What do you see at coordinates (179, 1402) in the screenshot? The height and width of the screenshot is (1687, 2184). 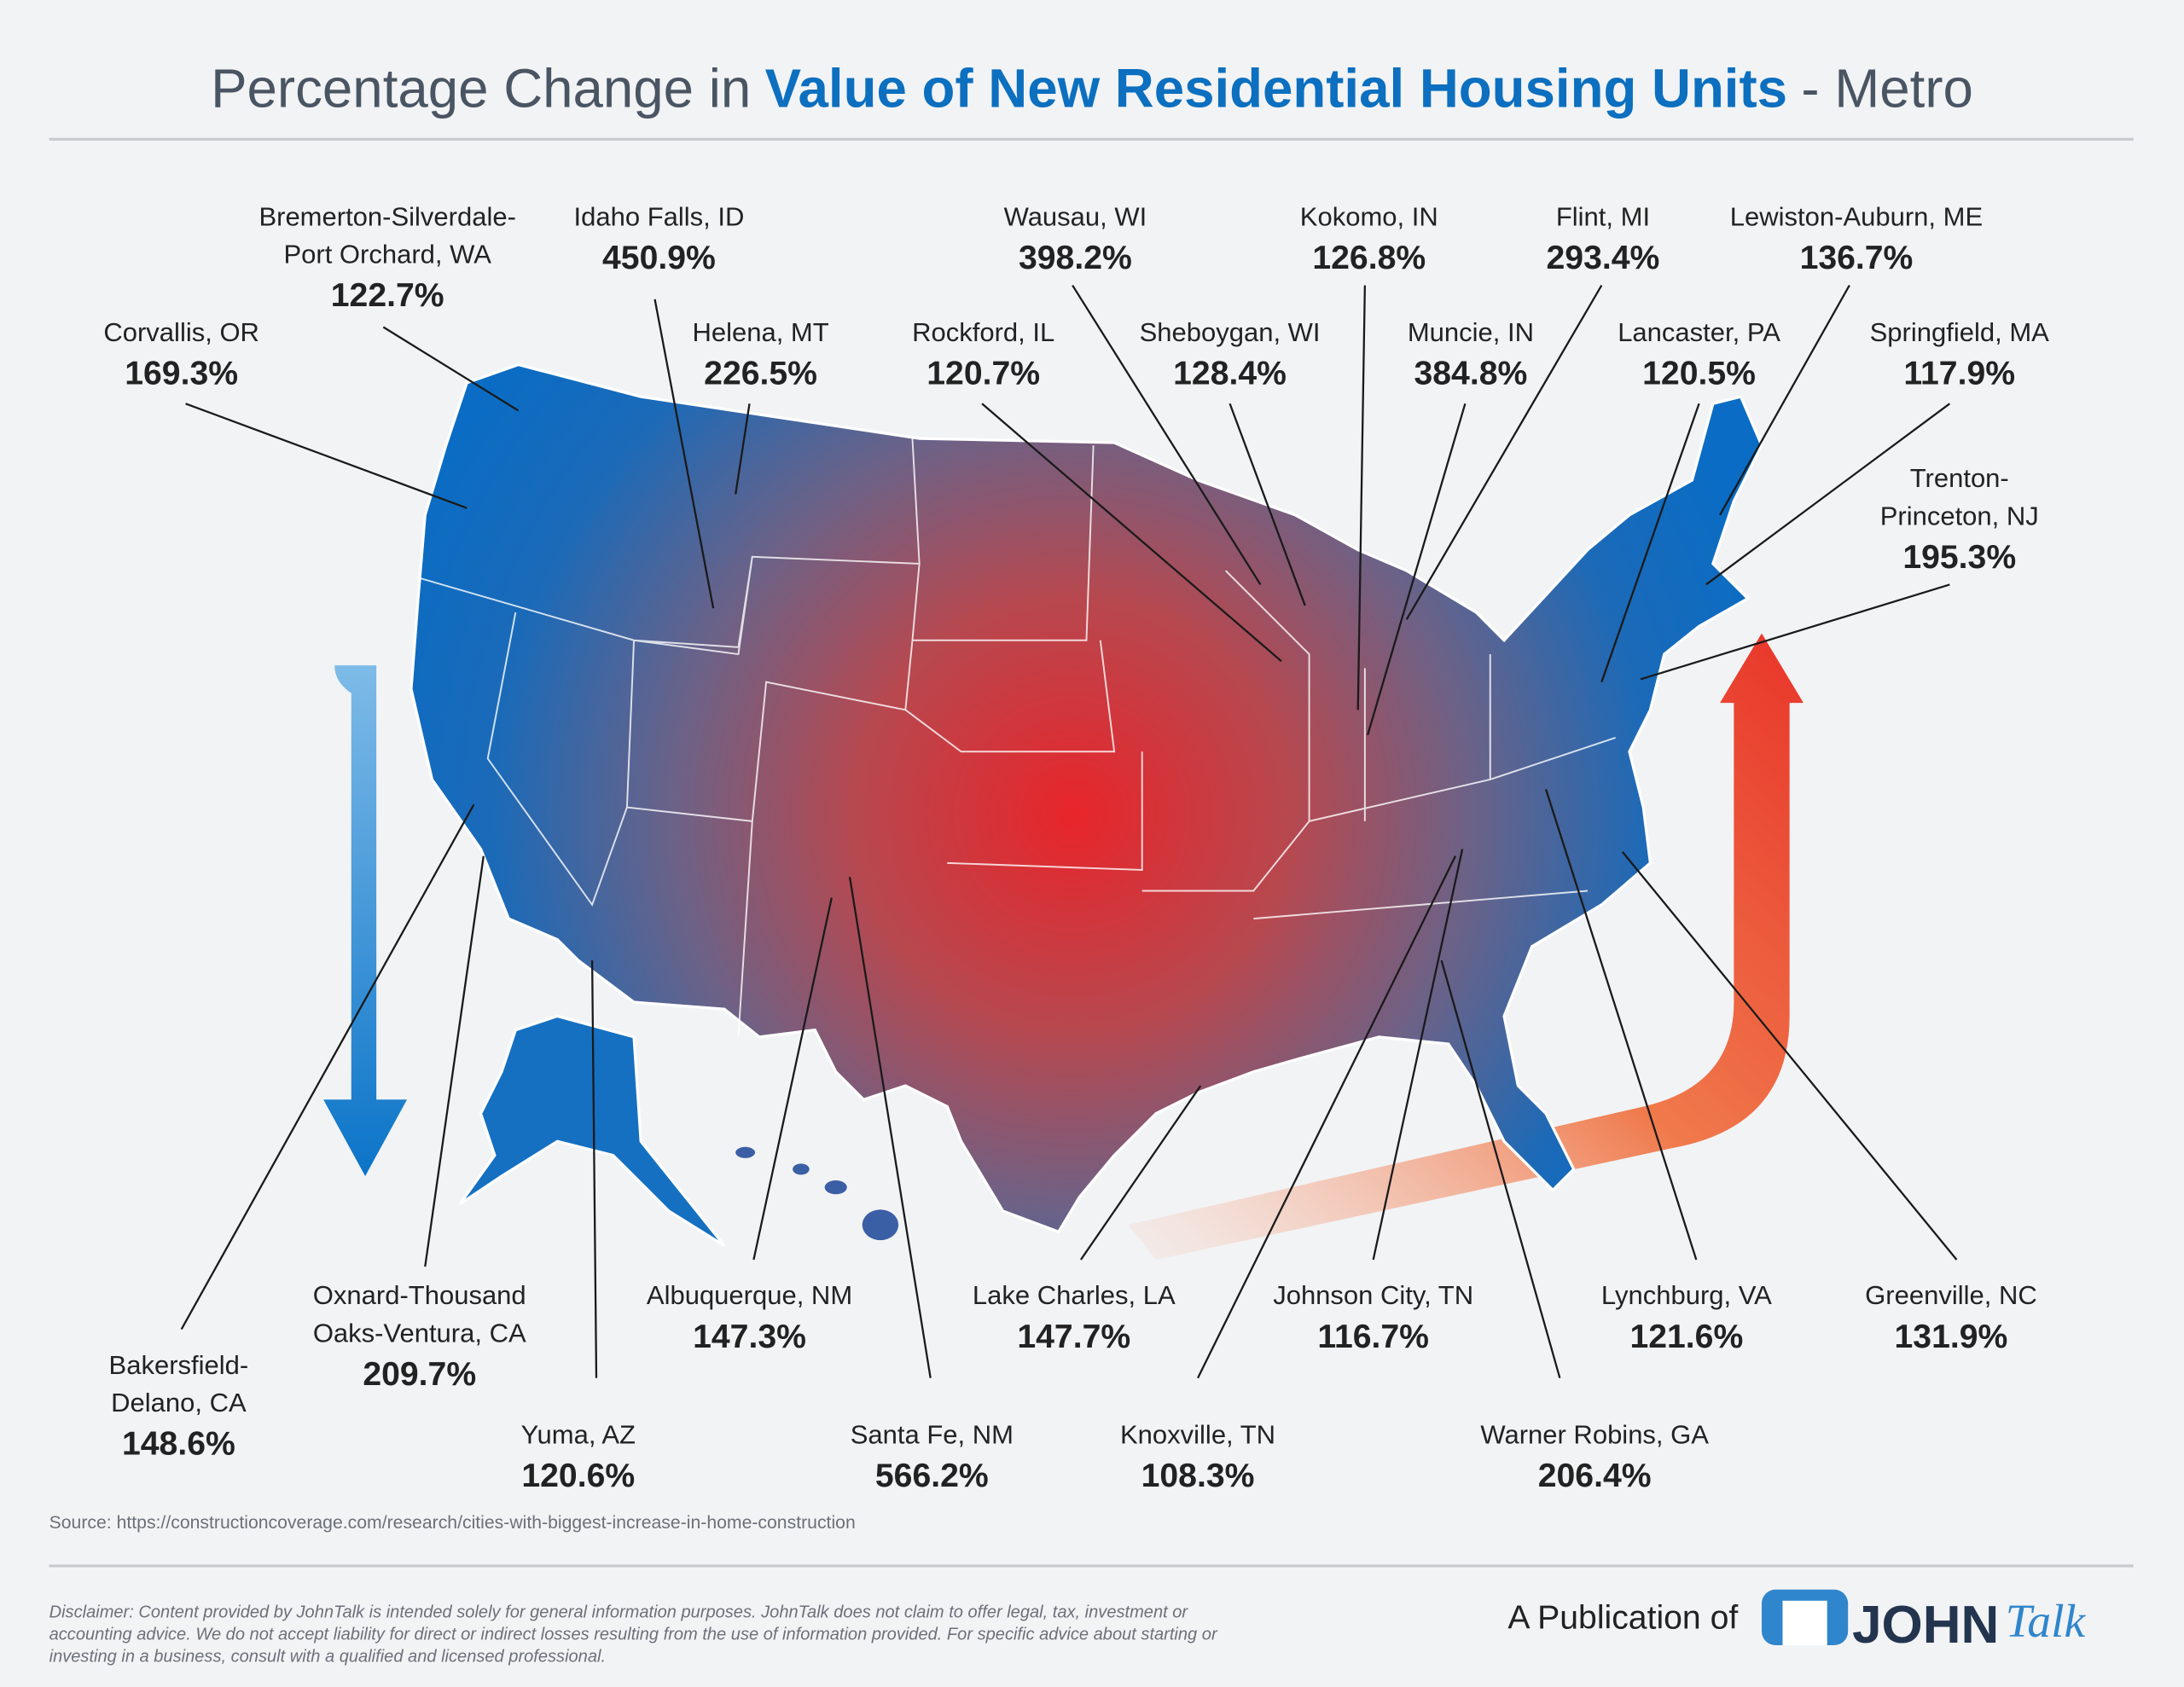 I see `city-name: Delano, CA` at bounding box center [179, 1402].